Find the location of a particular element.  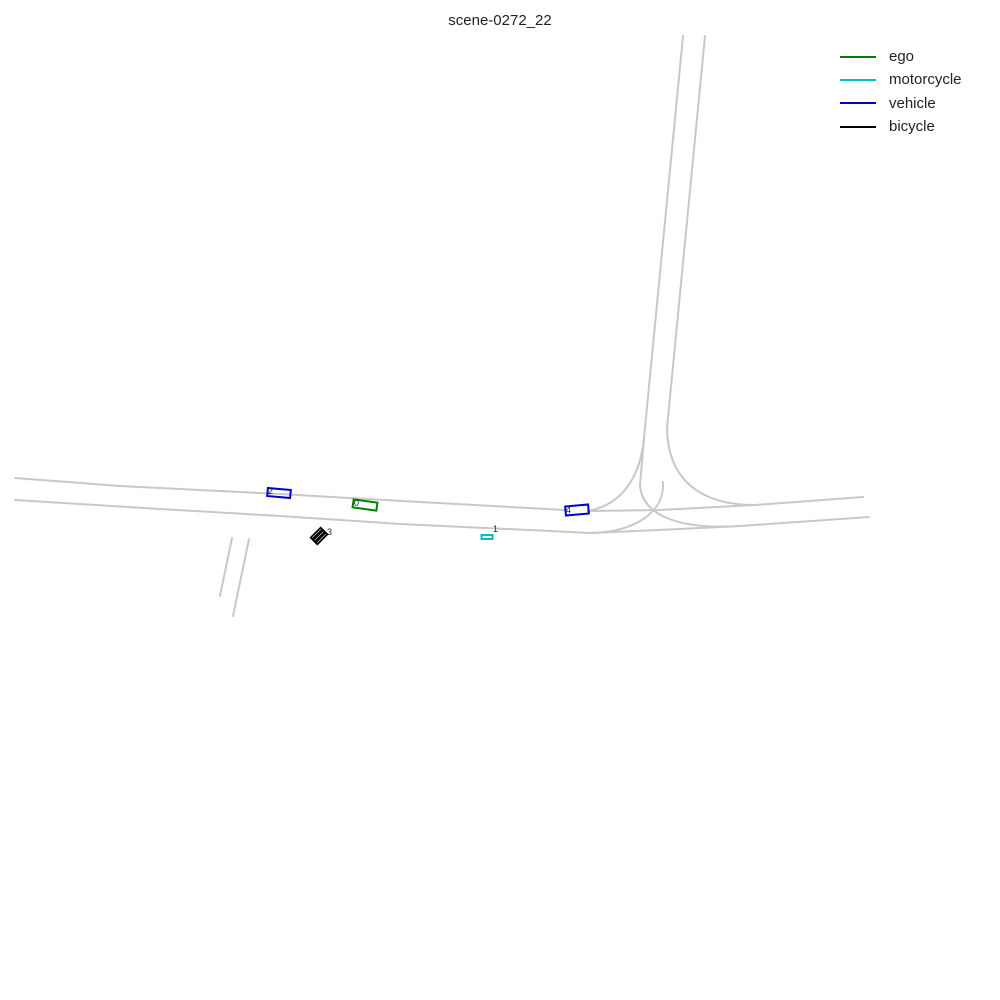

agent-id-label: 2 is located at coordinates (270, 491).